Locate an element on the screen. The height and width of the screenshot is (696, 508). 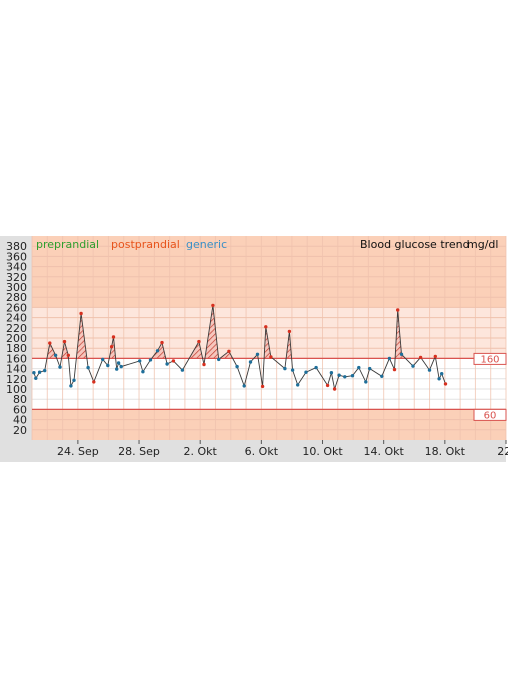
x-tick-label: 10. Okt is located at coordinates (322, 451).